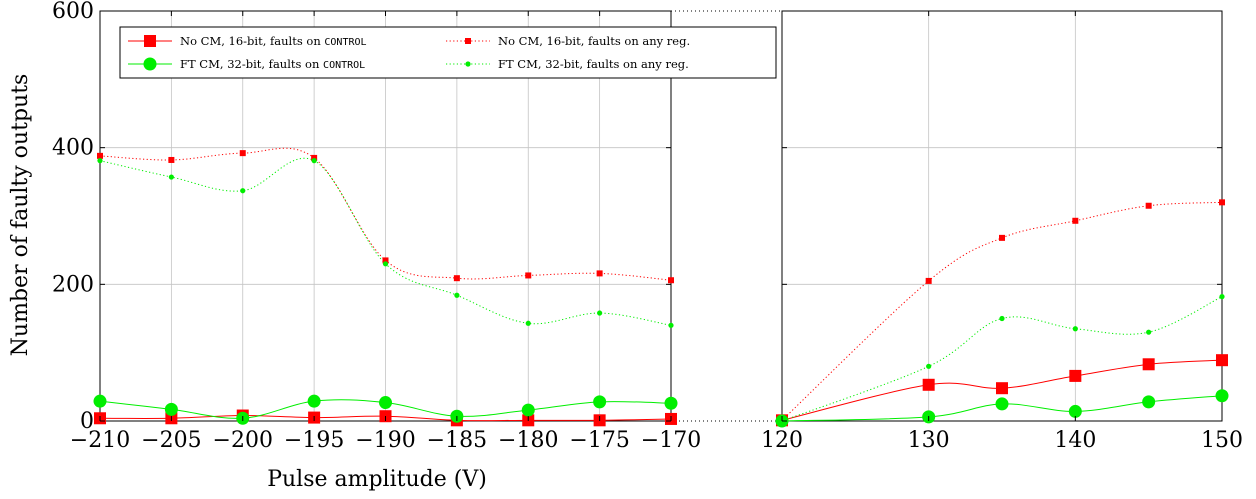 Image resolution: width=1256 pixels, height=499 pixels. Describe the element at coordinates (1075, 440) in the screenshot. I see `x-tick-label: 140` at that location.